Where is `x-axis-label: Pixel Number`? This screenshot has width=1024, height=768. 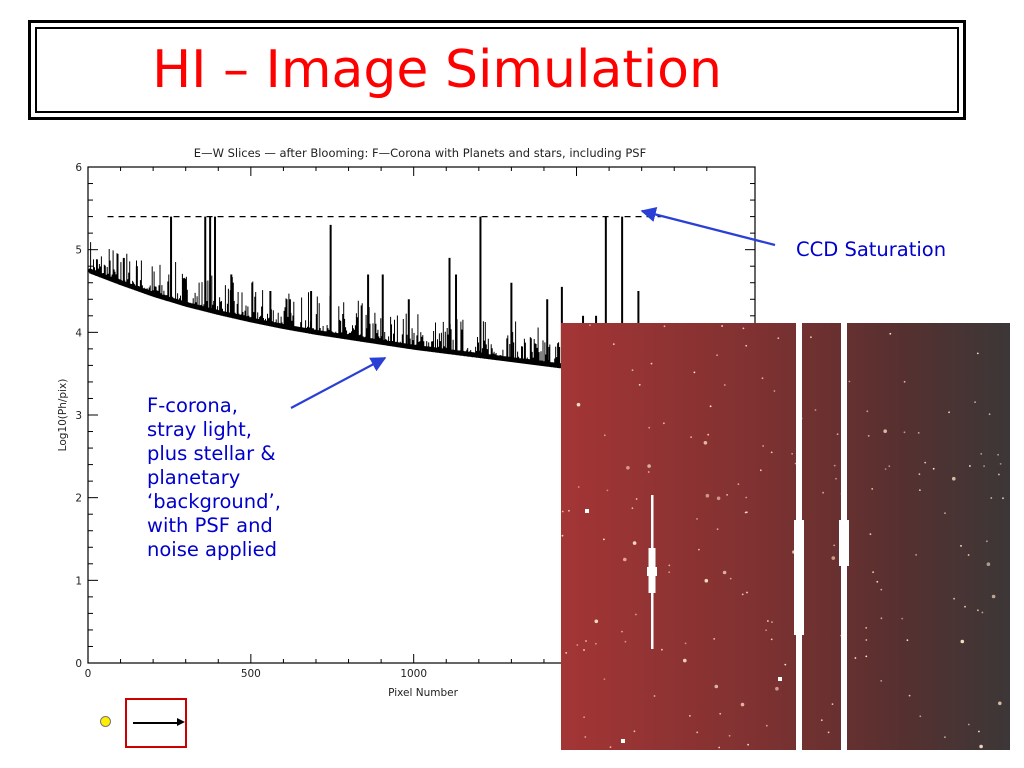 x-axis-label: Pixel Number is located at coordinates (423, 693).